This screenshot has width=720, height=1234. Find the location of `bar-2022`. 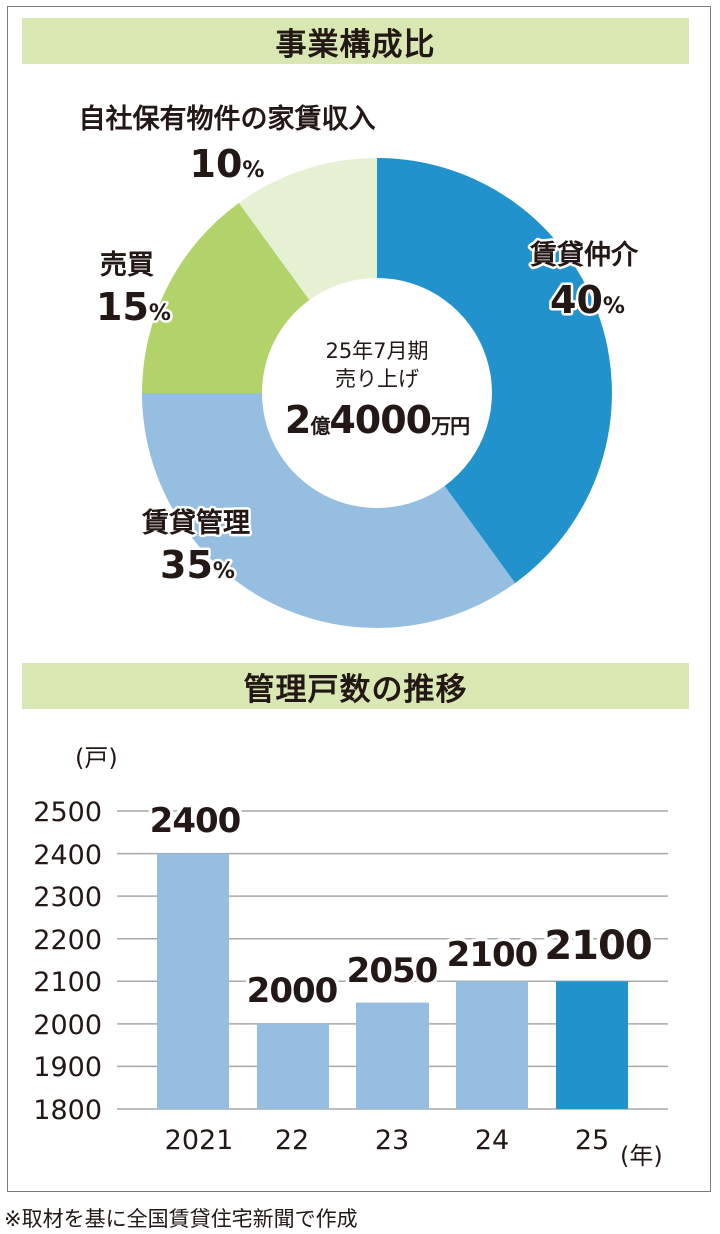

bar-2022 is located at coordinates (293, 1066).